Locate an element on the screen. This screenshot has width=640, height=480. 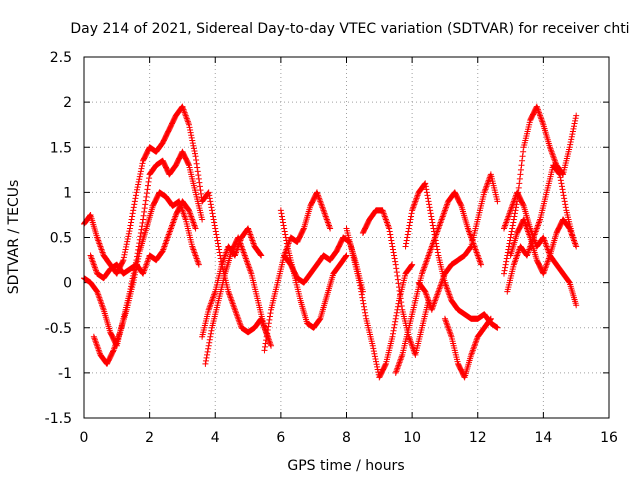
x-tick-label: 10 is located at coordinates (412, 438).